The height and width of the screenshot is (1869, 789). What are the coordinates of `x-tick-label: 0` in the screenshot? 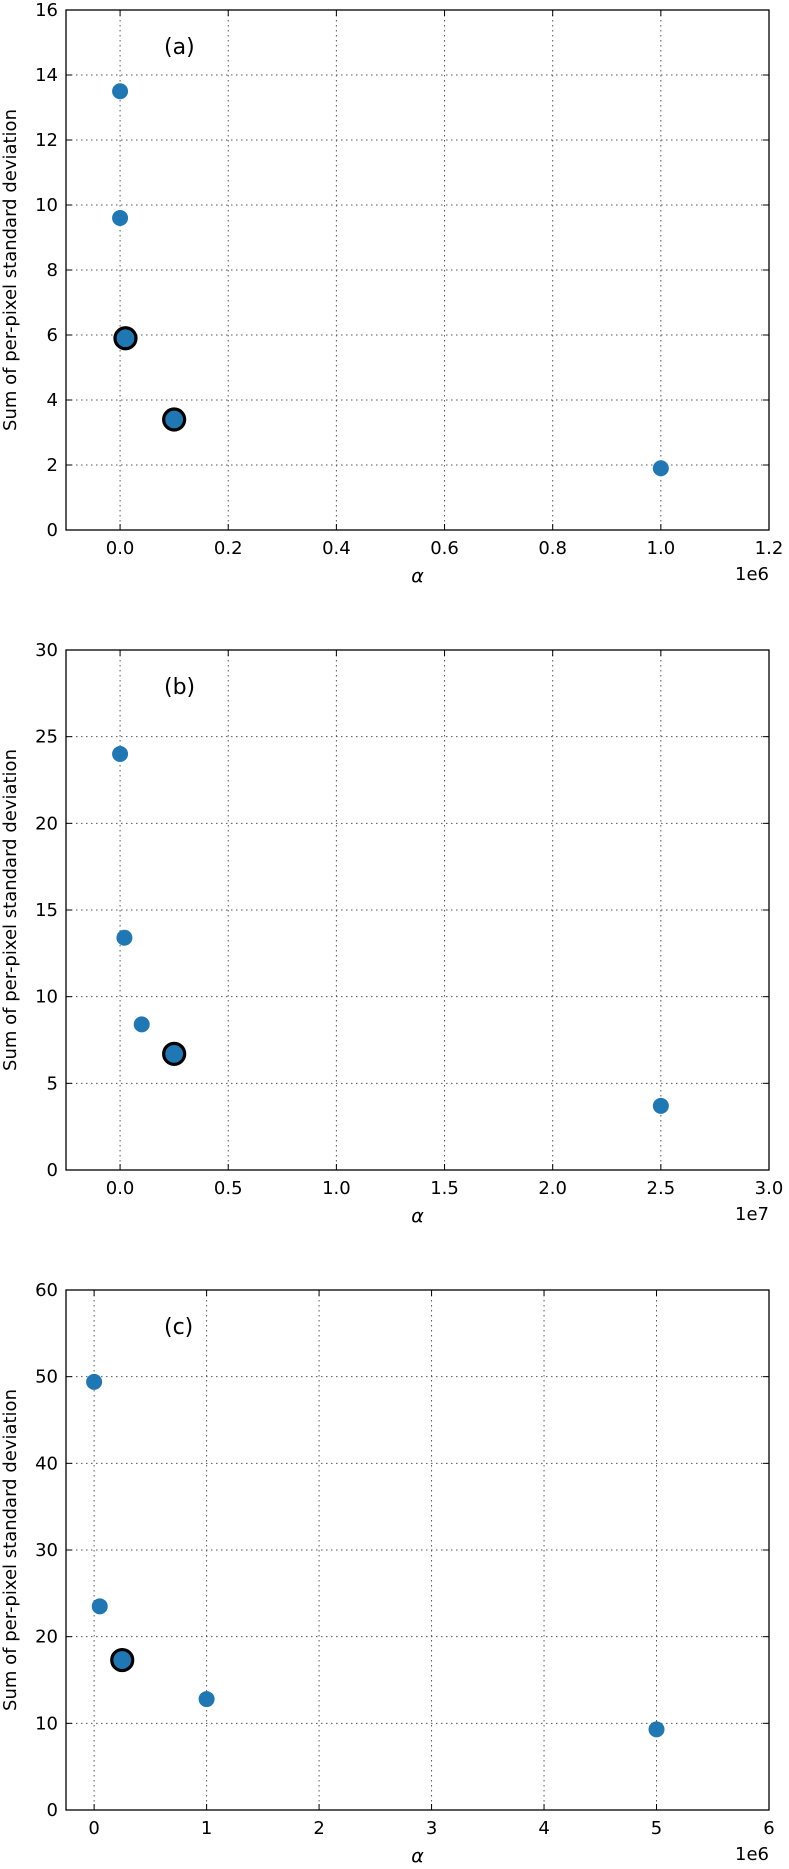 It's located at (93, 1828).